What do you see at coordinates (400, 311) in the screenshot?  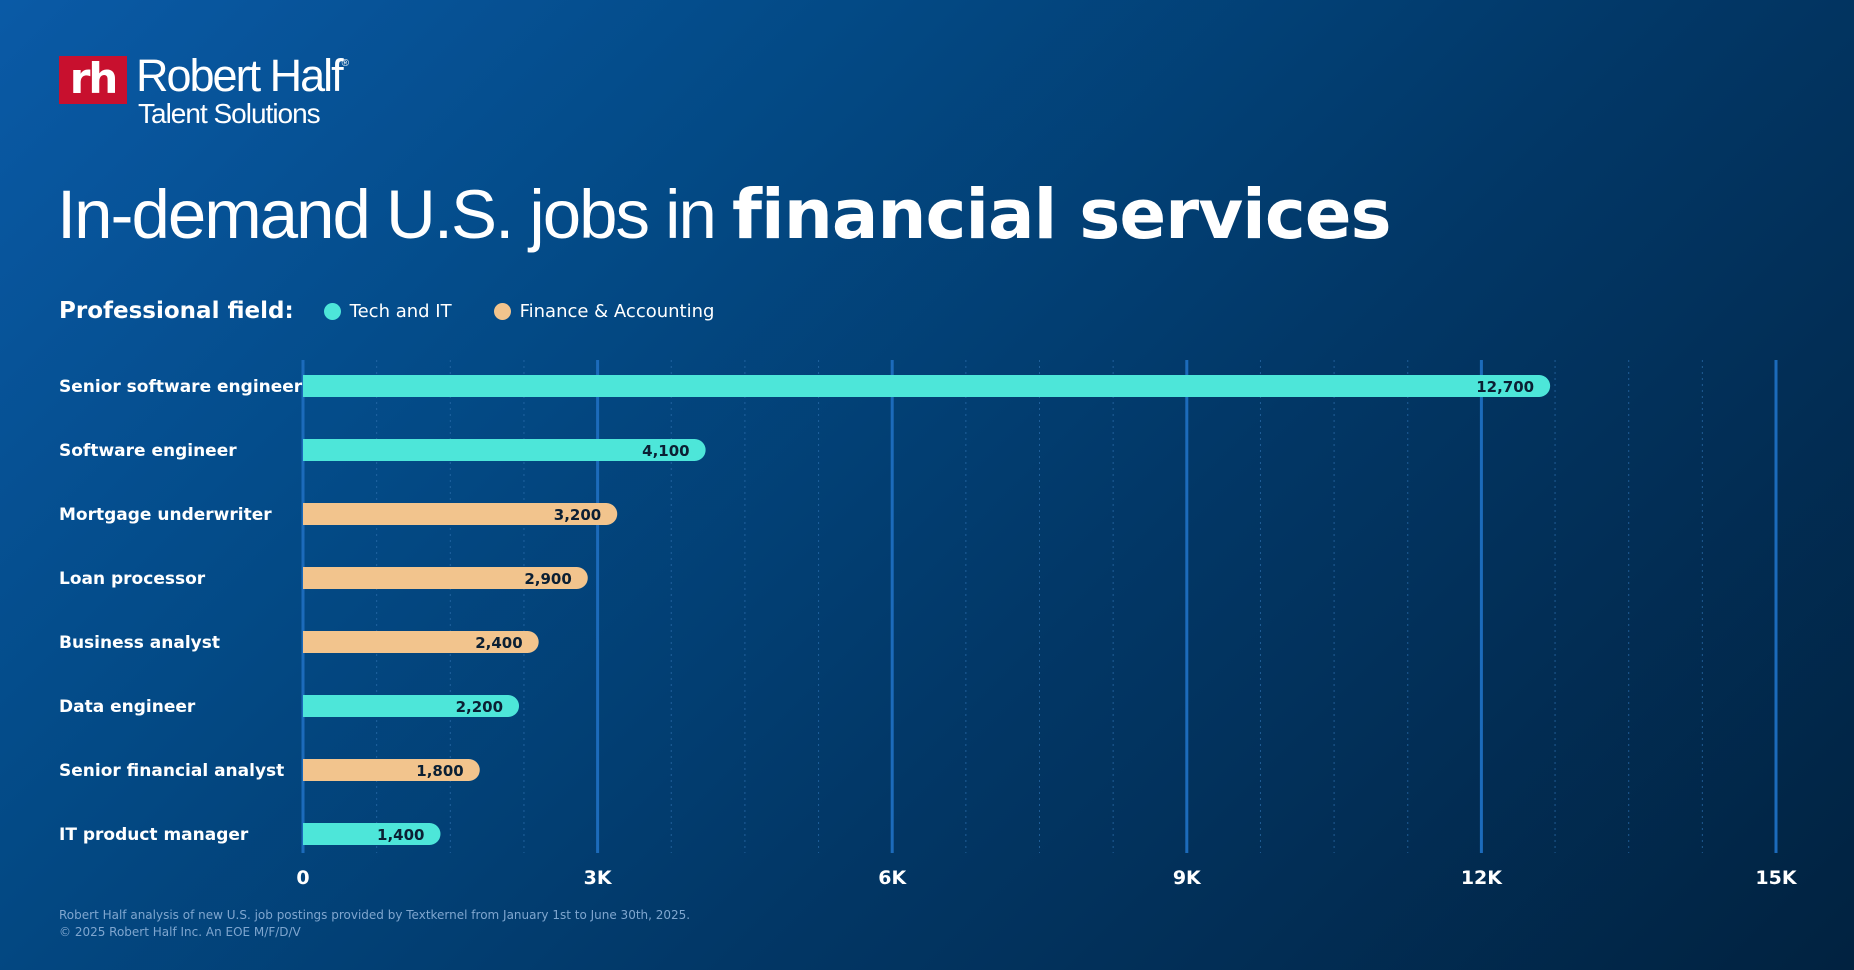 I see `legend-label-tech: Tech and IT` at bounding box center [400, 311].